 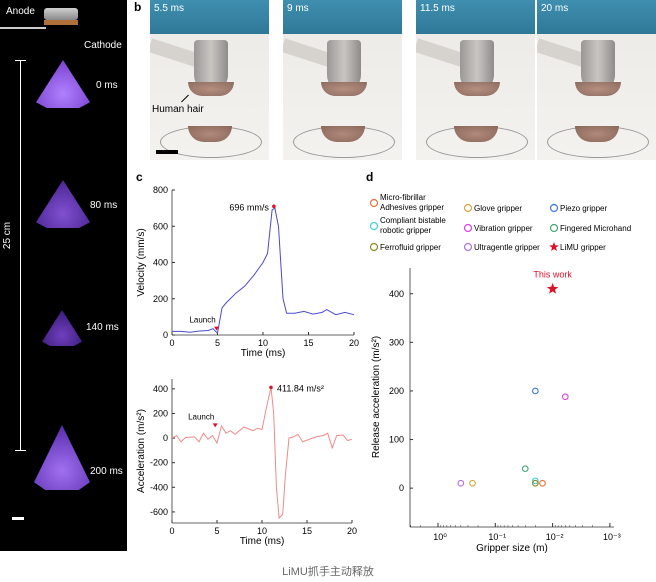 I want to click on legend-label: Glove gripper, so click(x=498, y=208).